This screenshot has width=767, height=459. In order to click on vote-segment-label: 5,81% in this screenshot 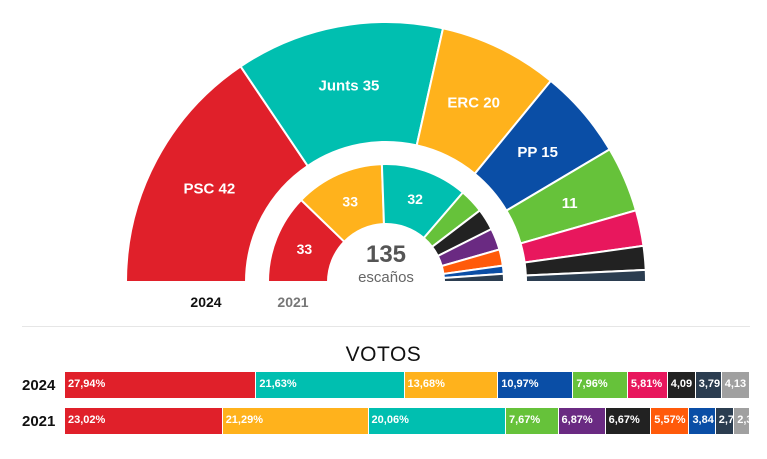, I will do `click(646, 384)`.